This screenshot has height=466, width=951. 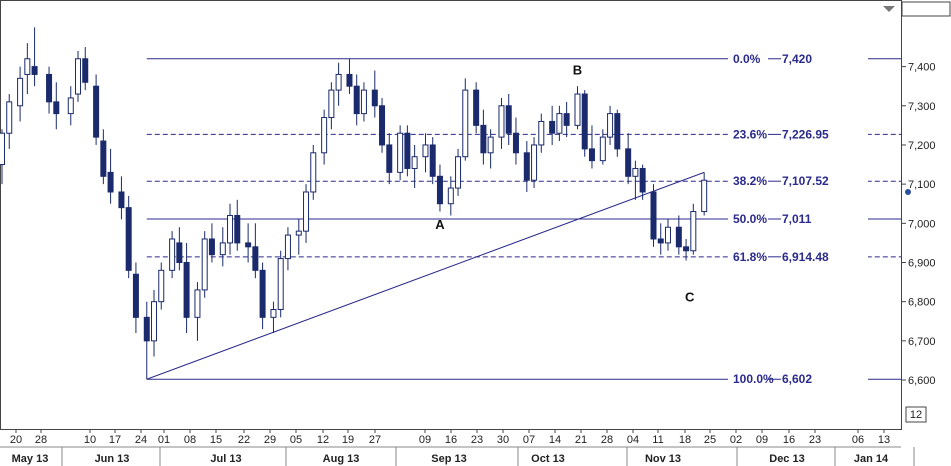 I want to click on wave-label: C, so click(x=690, y=297).